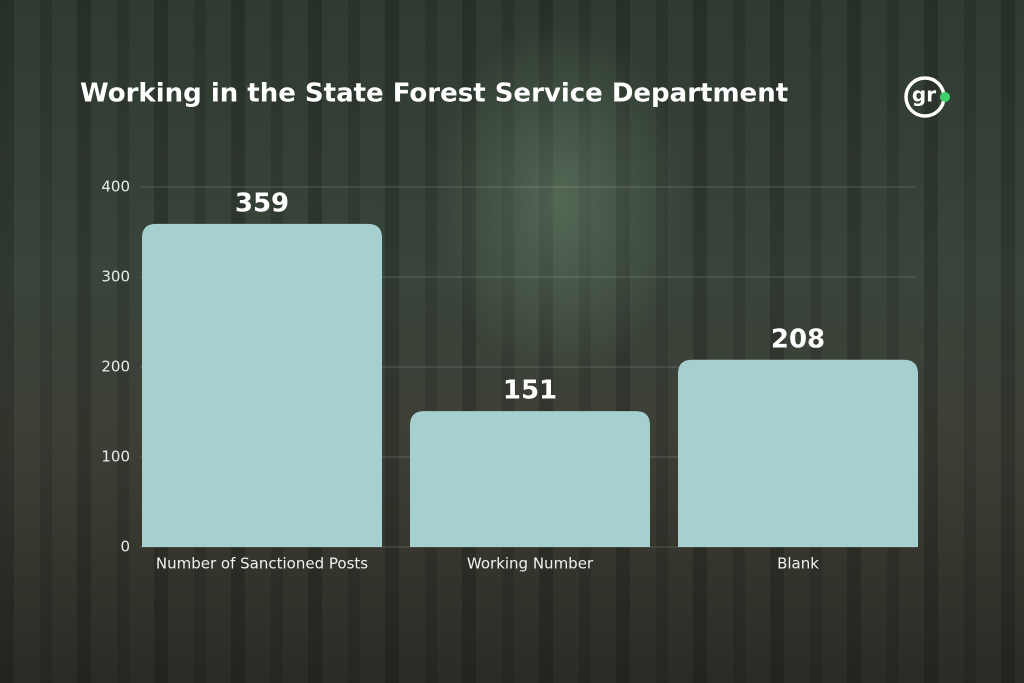 Image resolution: width=1024 pixels, height=683 pixels. Describe the element at coordinates (262, 203) in the screenshot. I see `value-label: 359` at that location.